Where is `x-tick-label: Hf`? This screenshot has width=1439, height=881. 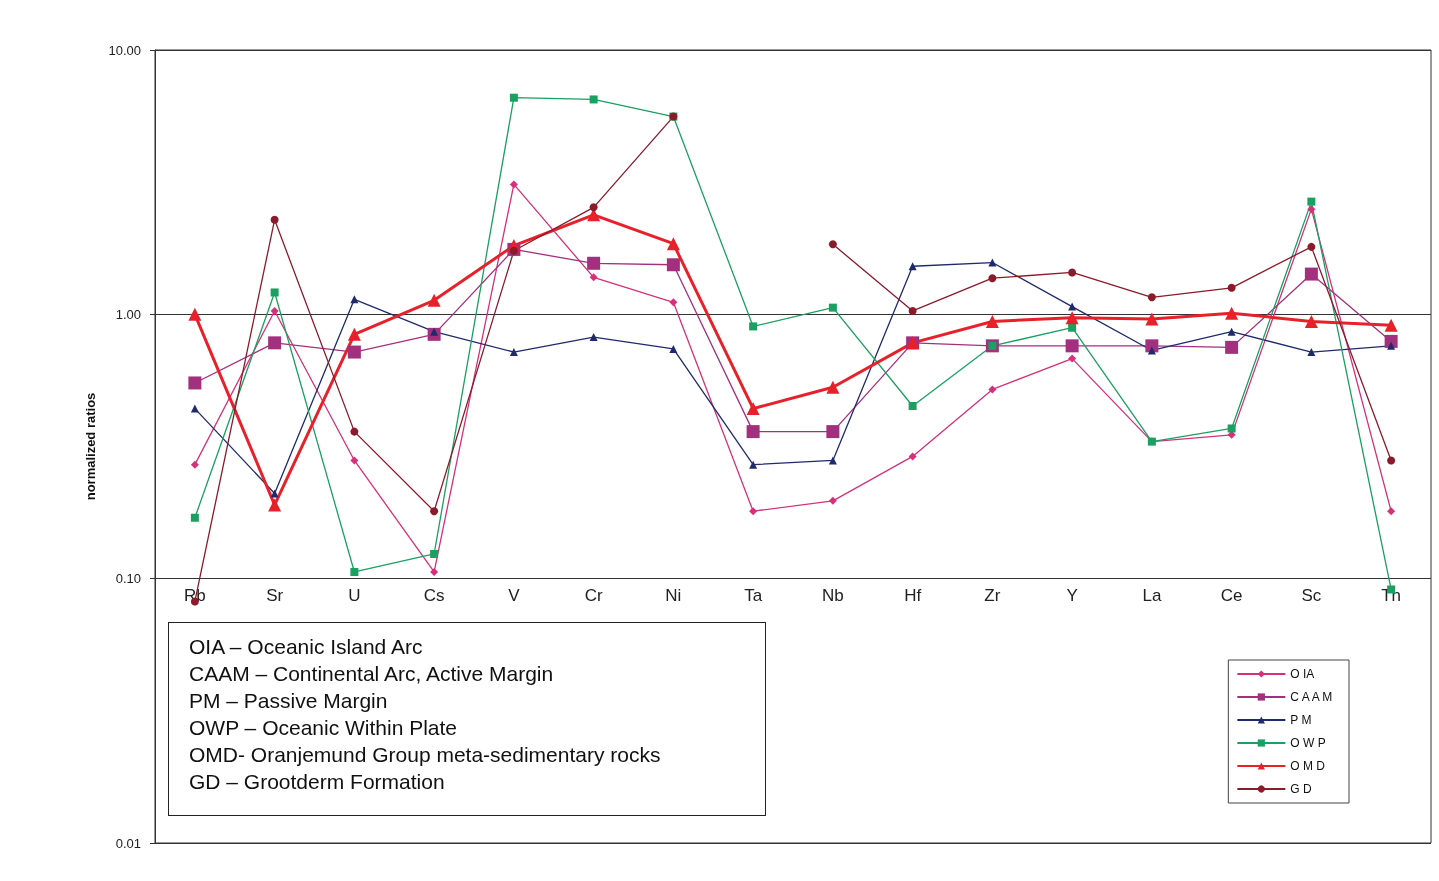
x-tick-label: Hf is located at coordinates (913, 595).